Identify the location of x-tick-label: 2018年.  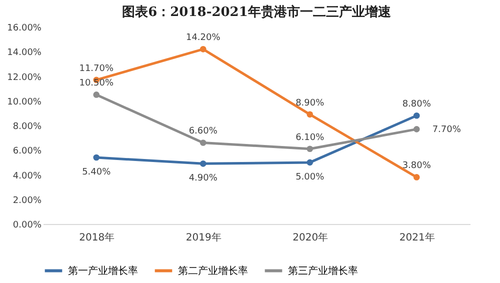
(97, 238).